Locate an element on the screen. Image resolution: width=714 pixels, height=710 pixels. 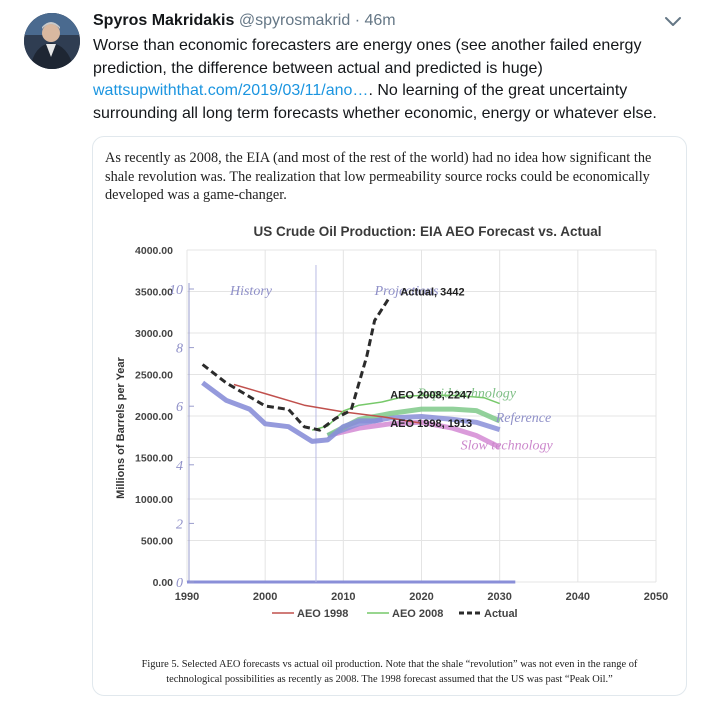
y-tick-label: 3500.00 is located at coordinates (154, 293).